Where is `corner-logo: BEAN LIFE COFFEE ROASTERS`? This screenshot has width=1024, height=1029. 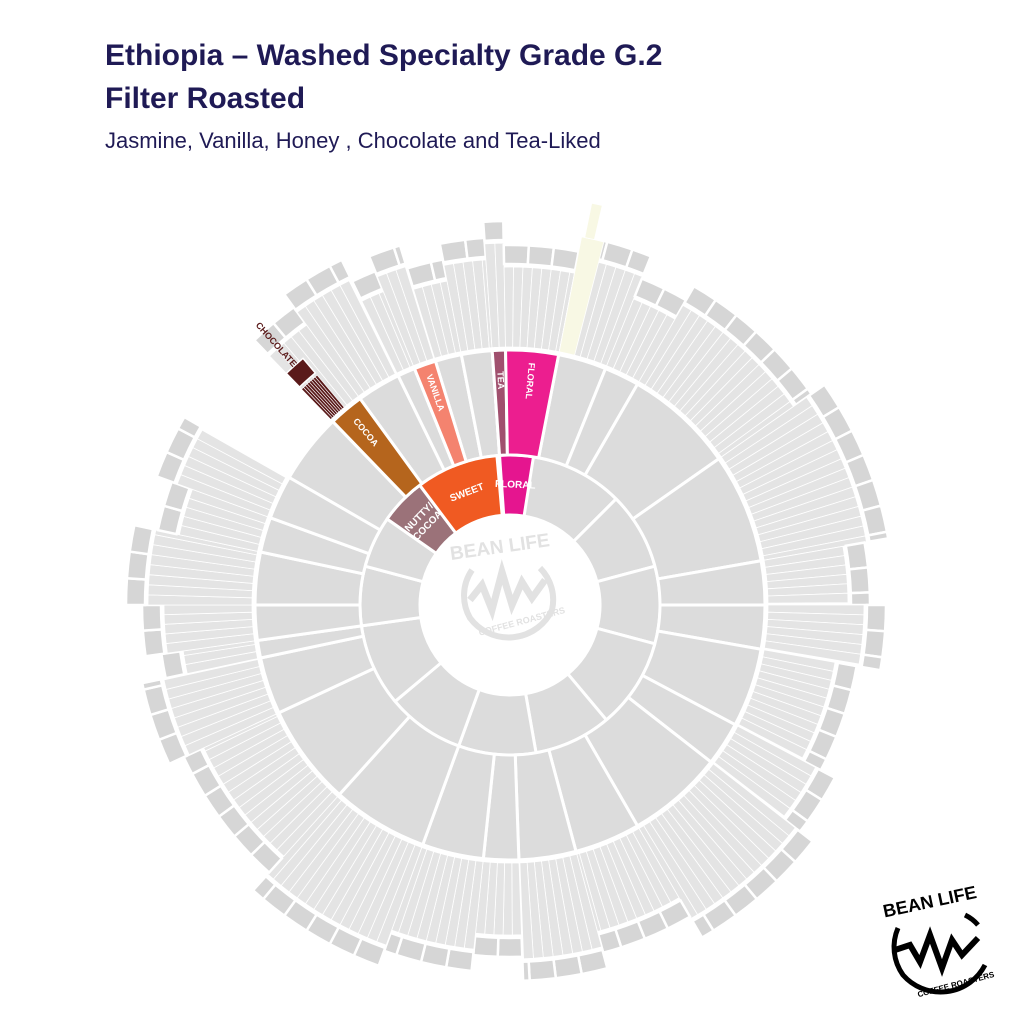
corner-logo: BEAN LIFE COFFEE ROASTERS is located at coordinates (938, 940).